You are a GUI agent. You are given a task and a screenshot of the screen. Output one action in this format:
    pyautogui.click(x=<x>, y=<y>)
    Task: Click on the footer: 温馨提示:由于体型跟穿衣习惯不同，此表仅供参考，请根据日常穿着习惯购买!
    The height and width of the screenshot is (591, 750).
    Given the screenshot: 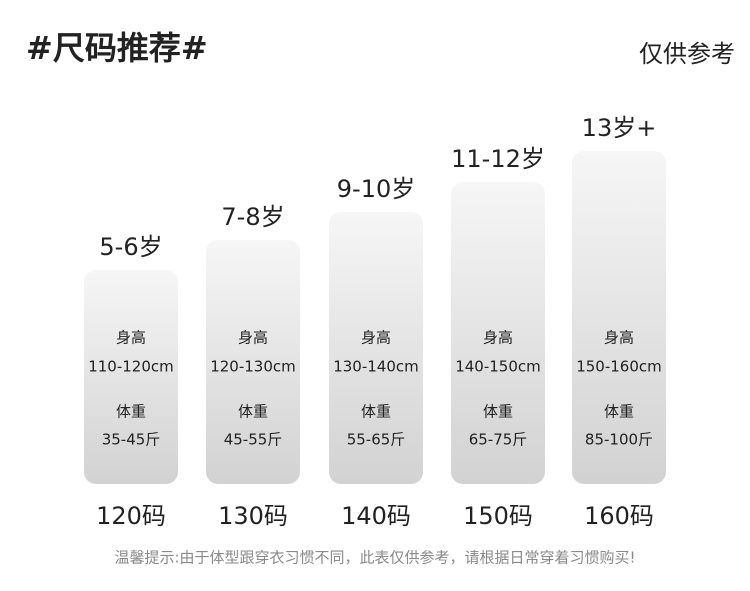 What is the action you would take?
    pyautogui.click(x=374, y=558)
    